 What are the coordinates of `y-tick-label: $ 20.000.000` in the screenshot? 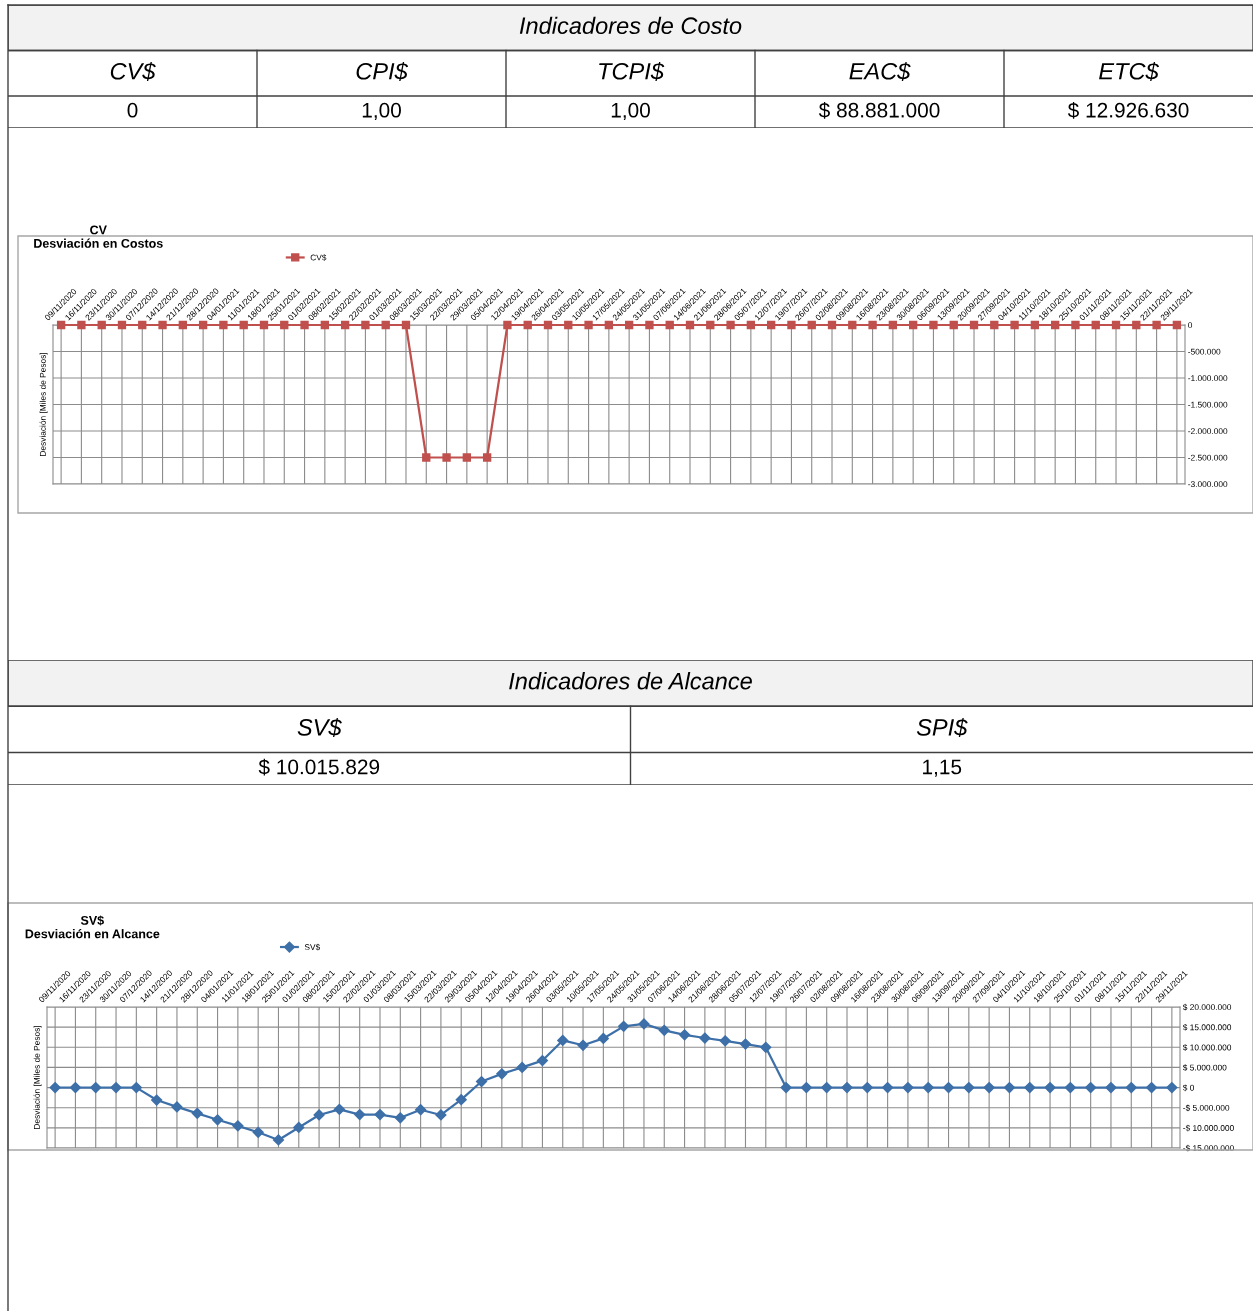 It's located at (1207, 1007).